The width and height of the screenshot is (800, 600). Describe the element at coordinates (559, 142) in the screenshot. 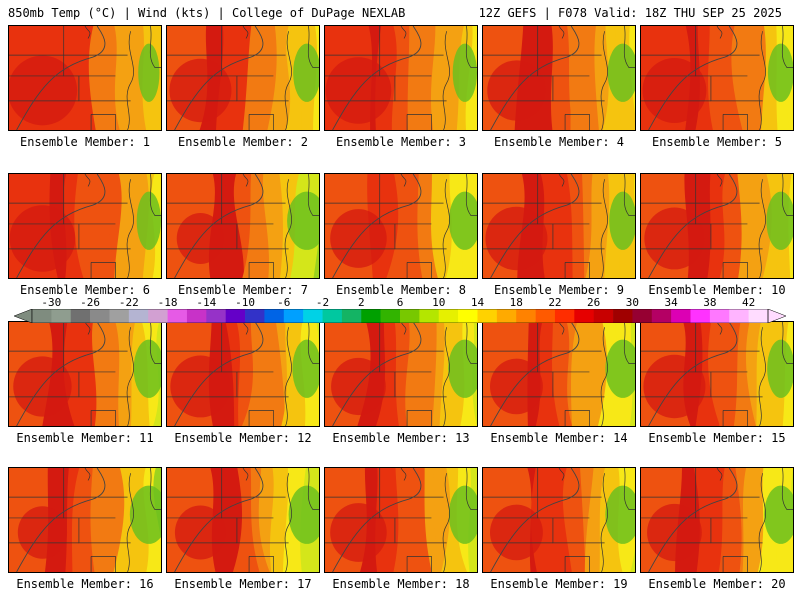

I see `member-label-4: Ensemble Member: 4` at that location.